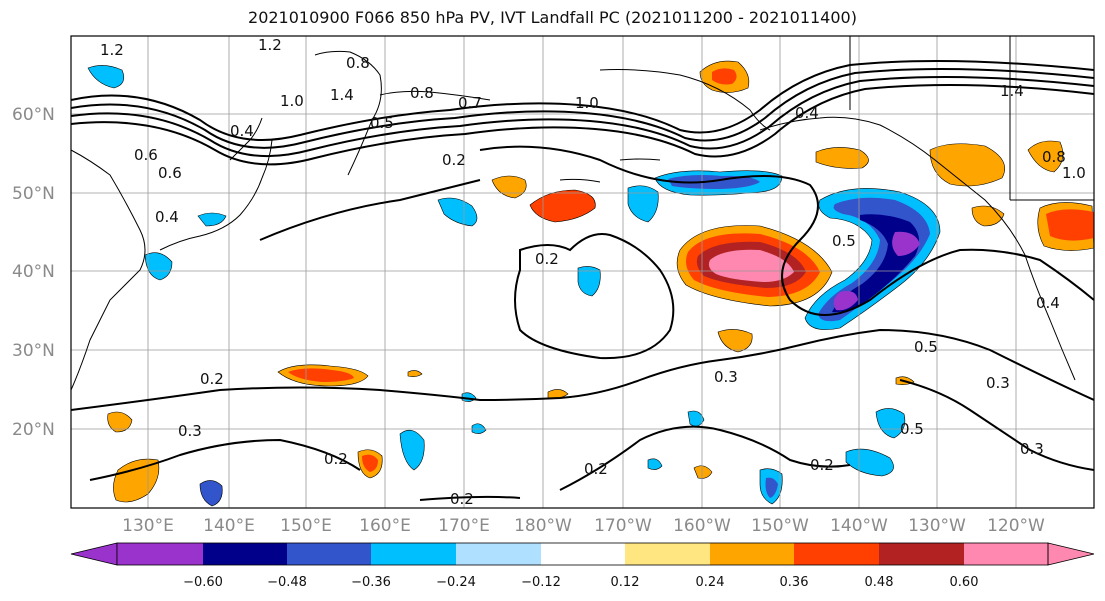 Image resolution: width=1105 pixels, height=601 pixels. Describe the element at coordinates (1016, 526) in the screenshot. I see `lon-label: 120°W` at that location.